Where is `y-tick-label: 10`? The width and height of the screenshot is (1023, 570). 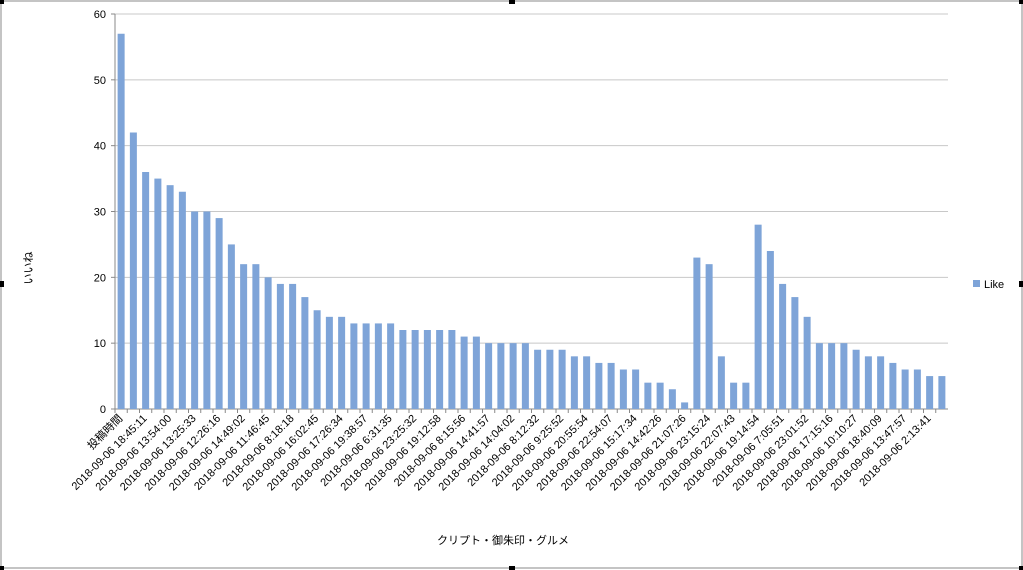 y-tick-label: 10 is located at coordinates (100, 344).